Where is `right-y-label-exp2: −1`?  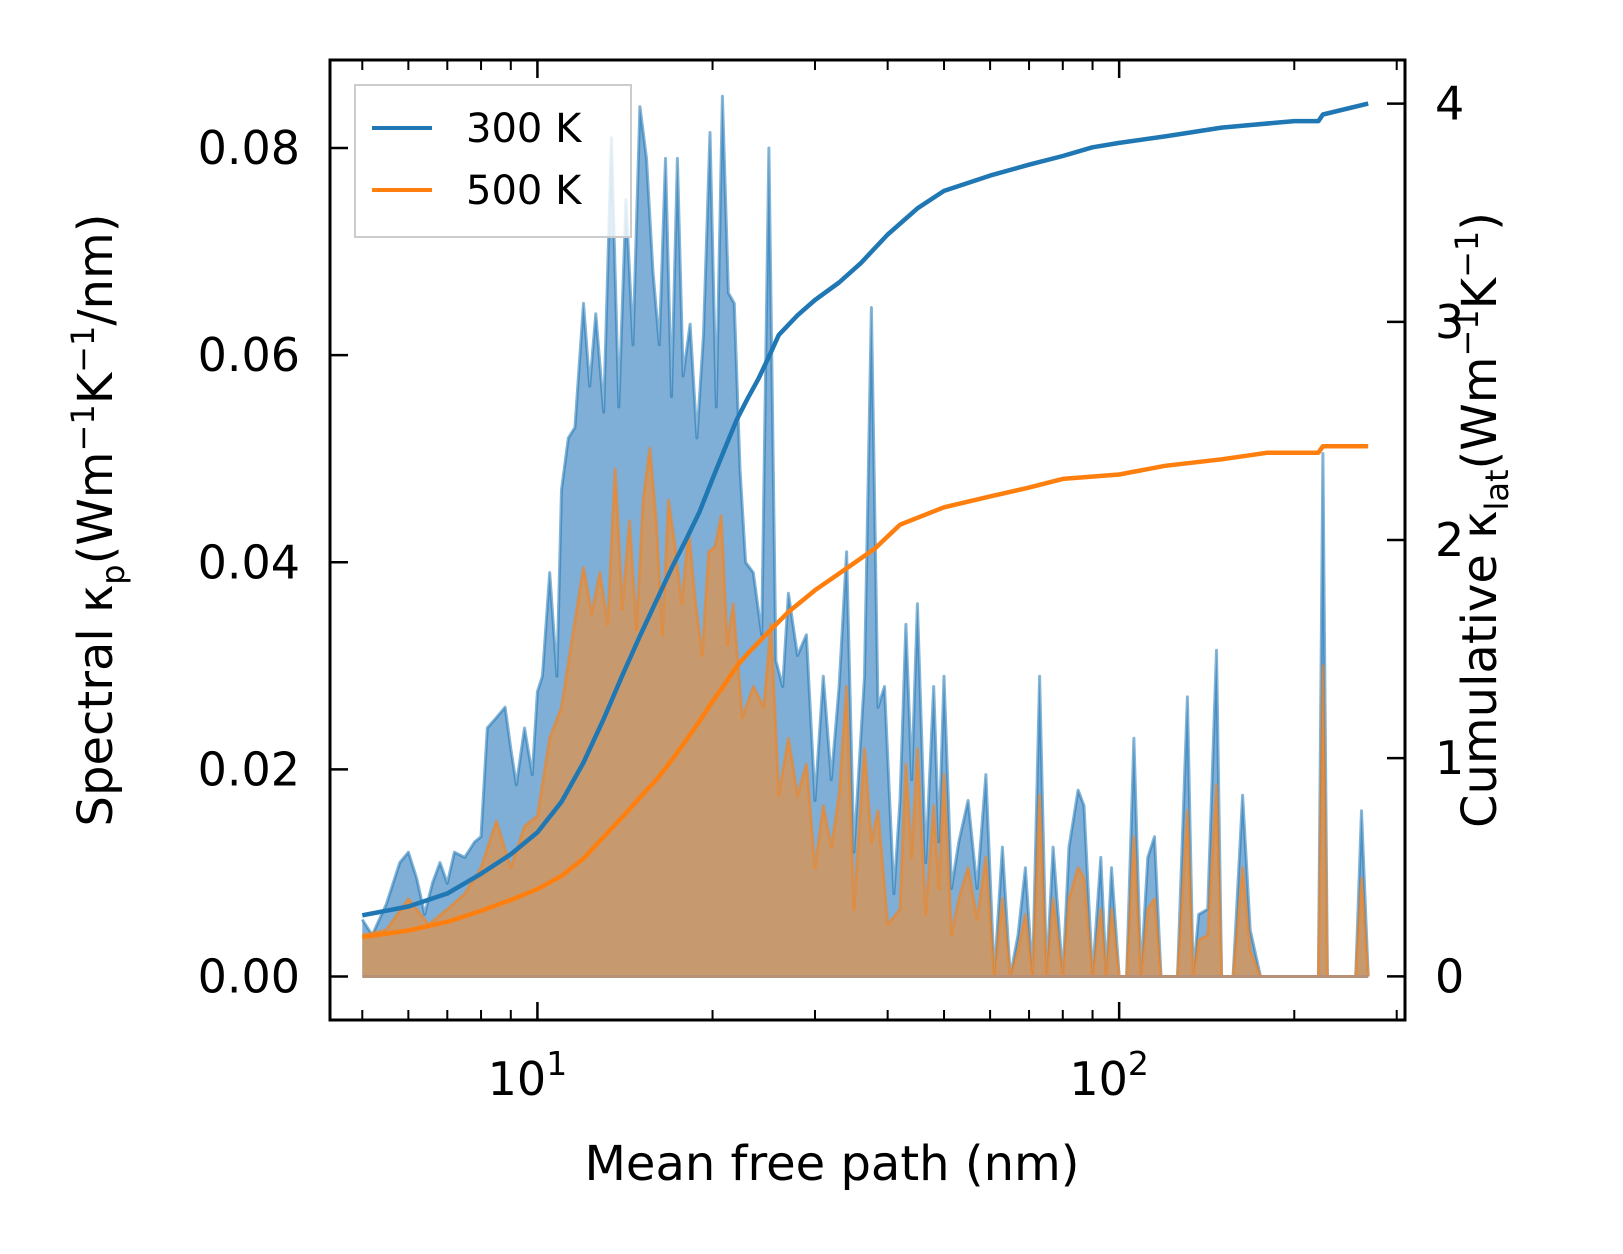 right-y-label-exp2: −1 is located at coordinates (1467, 254).